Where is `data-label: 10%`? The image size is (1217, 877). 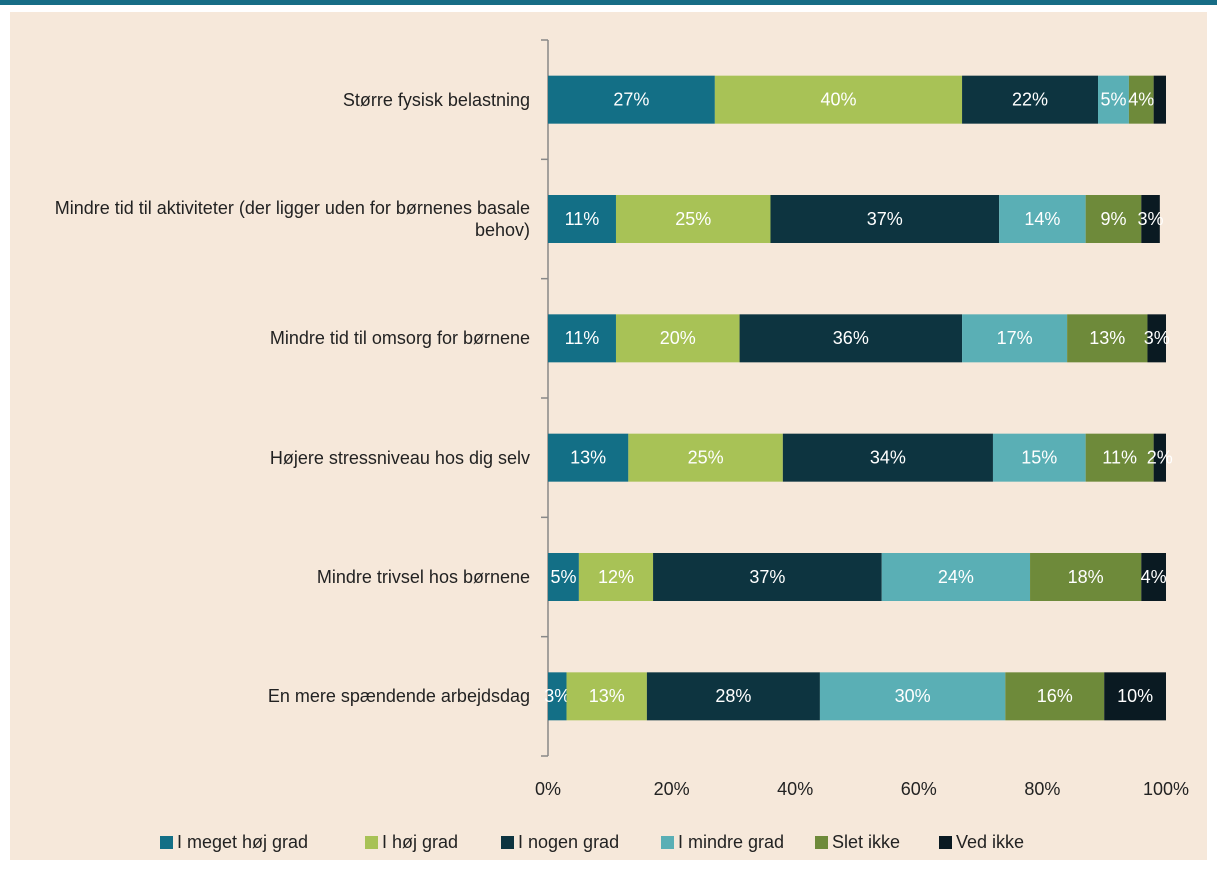
data-label: 10% is located at coordinates (1135, 696).